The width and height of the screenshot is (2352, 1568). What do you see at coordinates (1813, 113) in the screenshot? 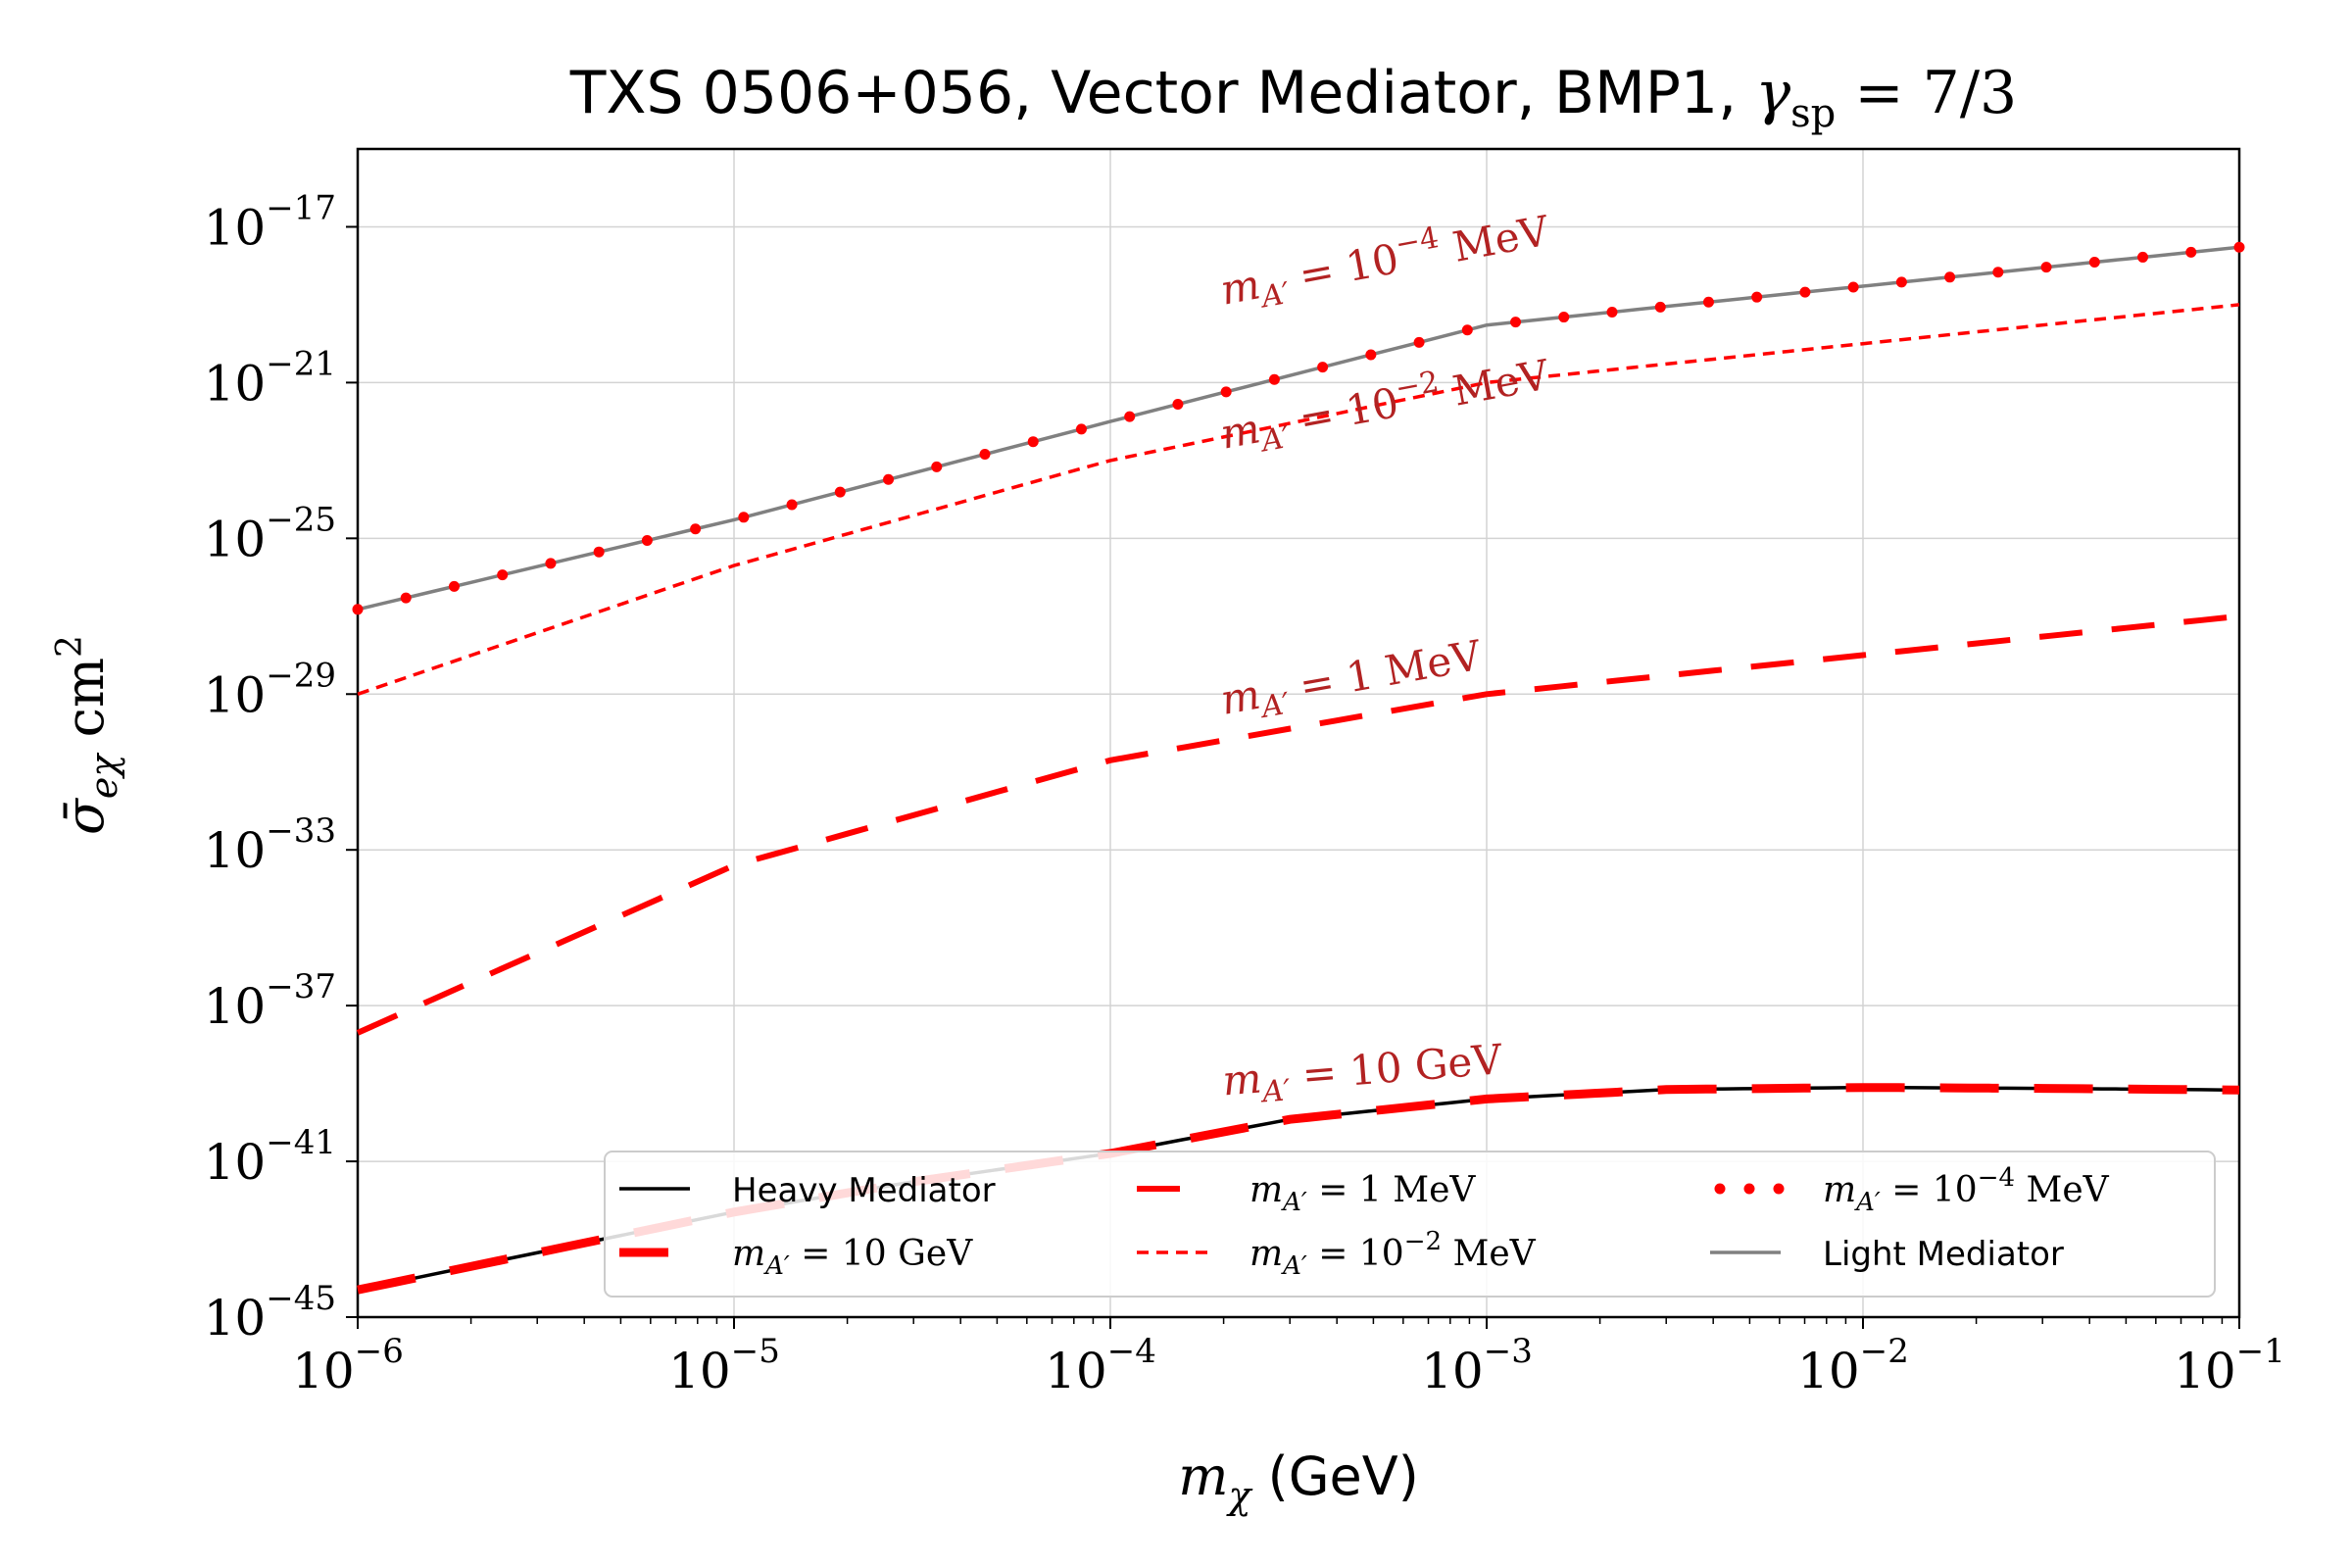
I see `chart-title-gamma-sub: sp` at bounding box center [1813, 113].